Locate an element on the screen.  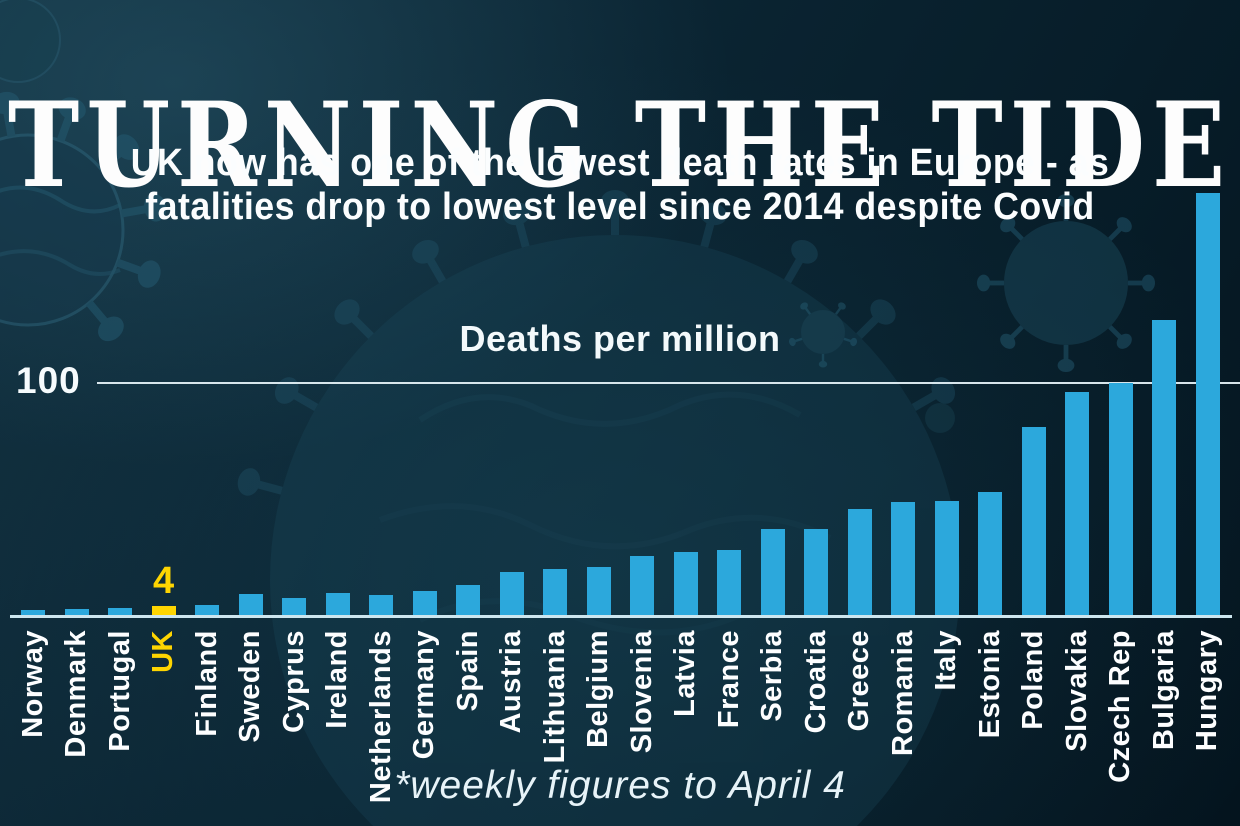
label-cell-belgium: Belgium is located at coordinates (598, 689).